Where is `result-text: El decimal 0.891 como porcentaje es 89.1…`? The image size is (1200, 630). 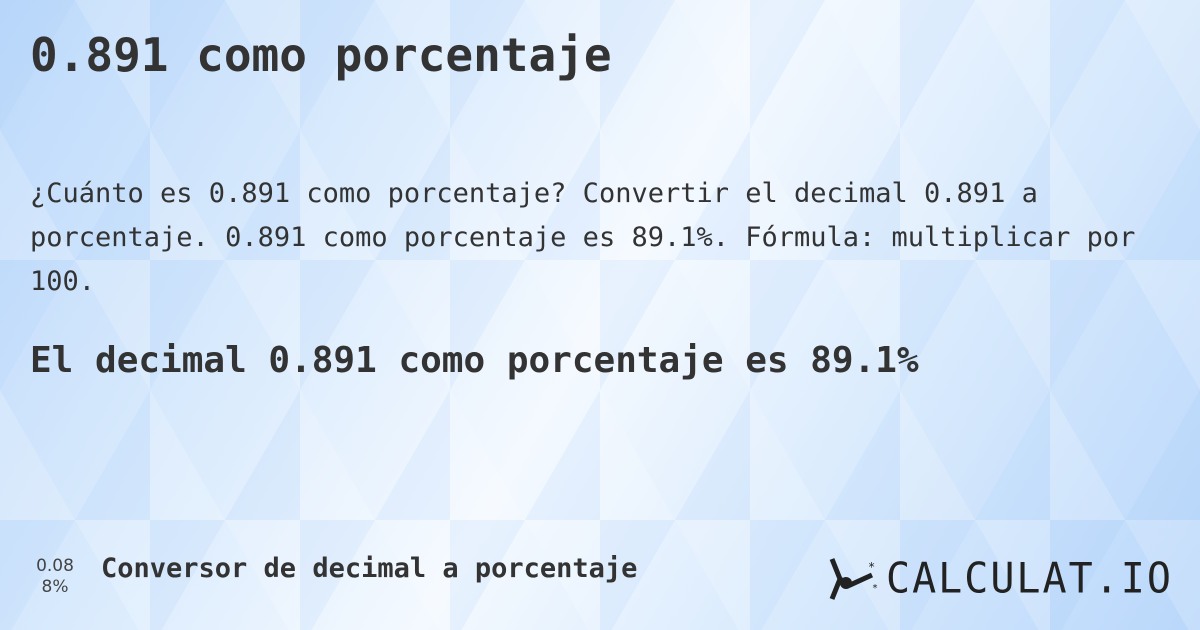
result-text: El decimal 0.891 como porcentaje es 89.1… is located at coordinates (474, 360).